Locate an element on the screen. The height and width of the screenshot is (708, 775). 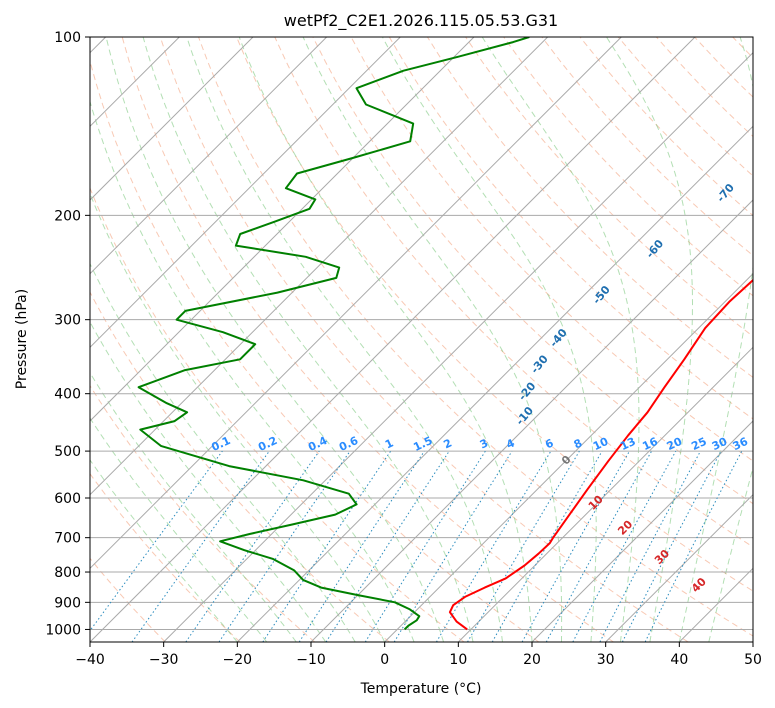
y-tick-label: 600 is located at coordinates (67, 499).